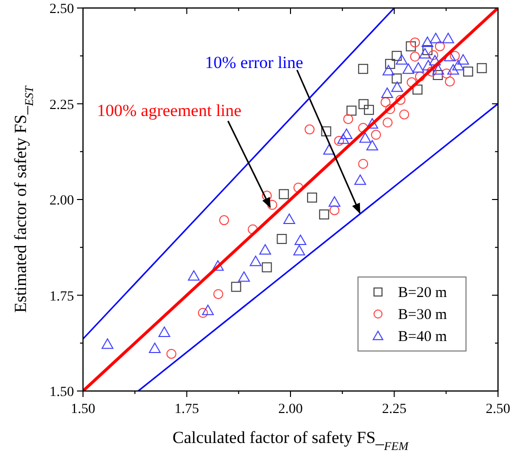 The image size is (520, 455). I want to click on x-axis-title: Calculated factor of safety FS_$_{FEM}$, so click(291, 440).